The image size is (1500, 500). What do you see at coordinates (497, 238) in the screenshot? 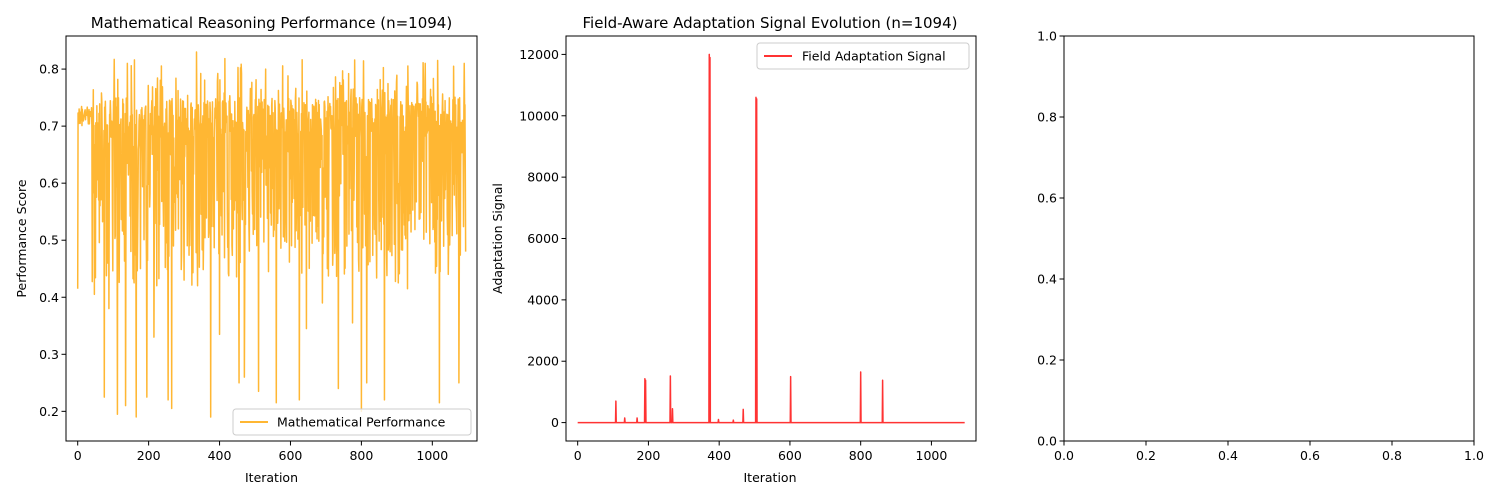
I see `y-axis-label: Adaptation Signal` at bounding box center [497, 238].